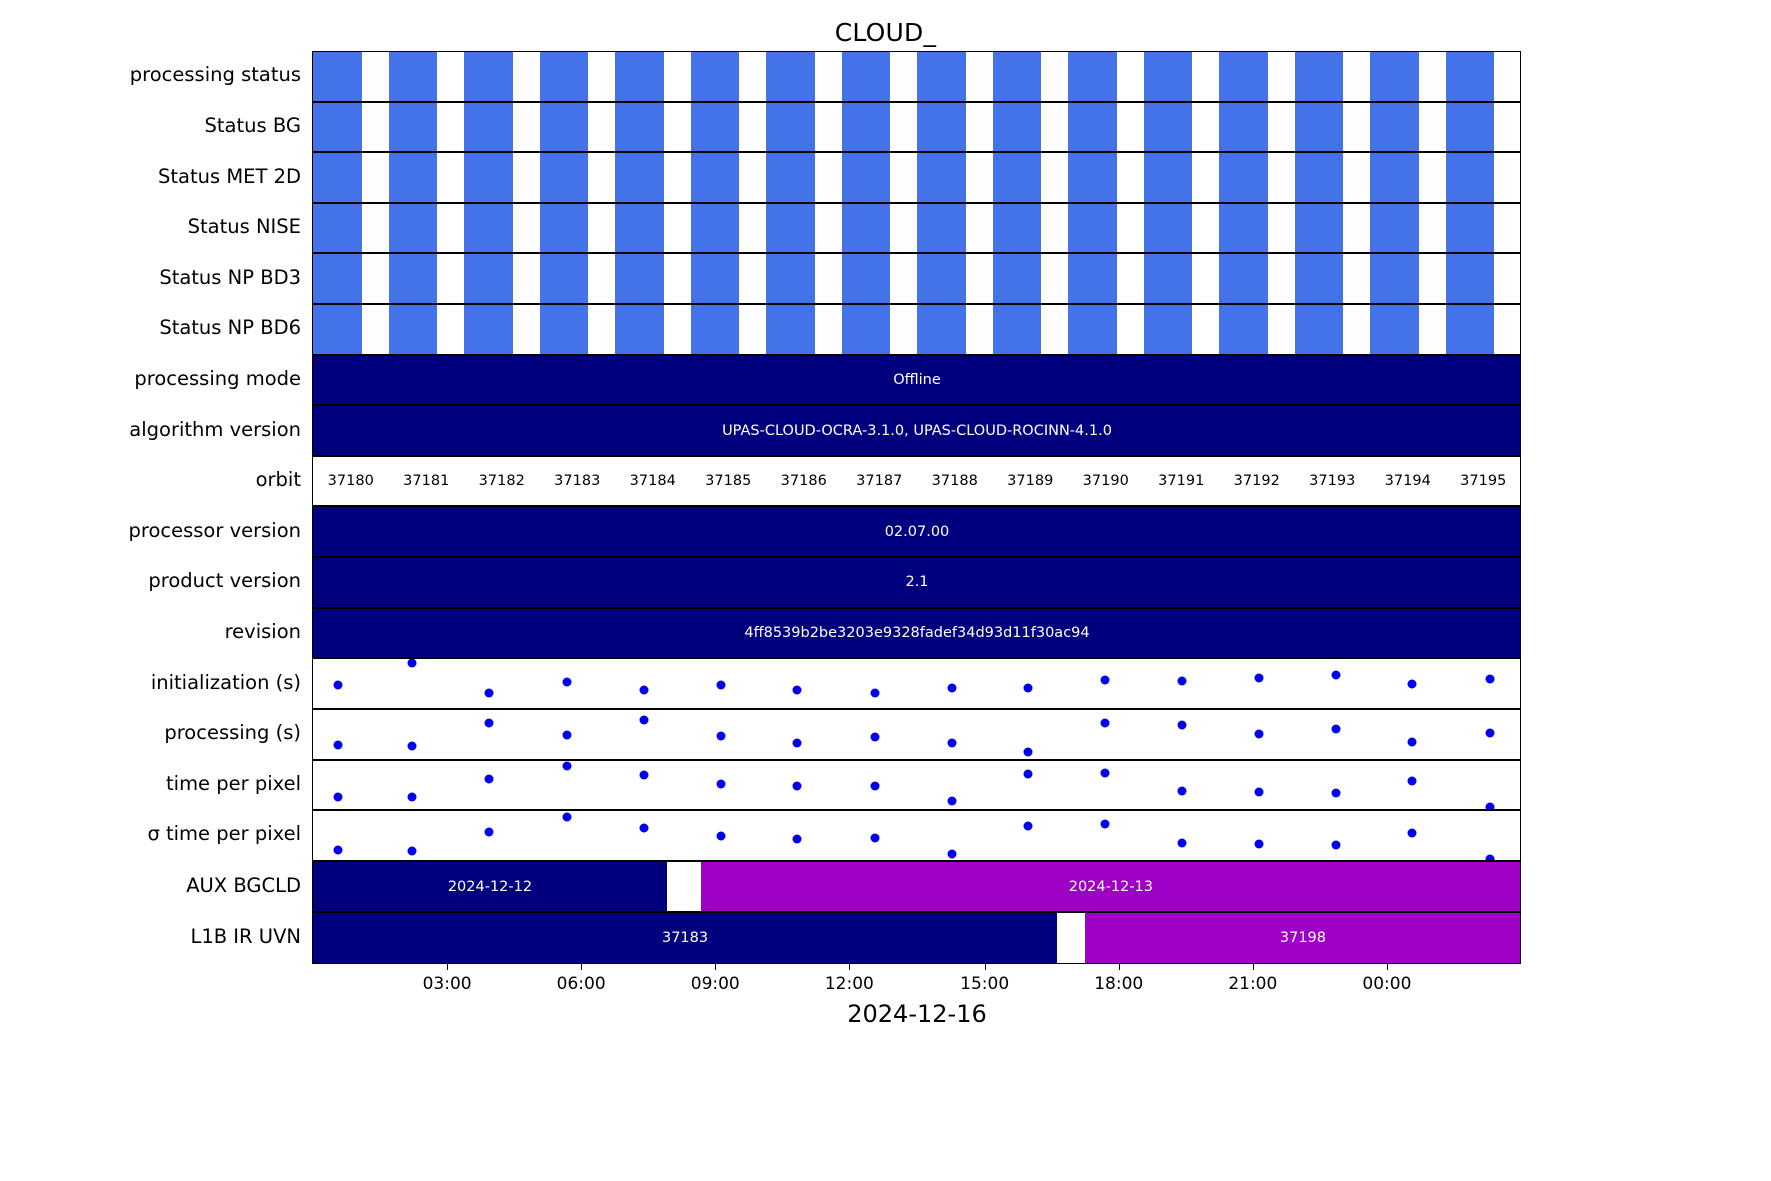 This screenshot has height=1181, width=1771. What do you see at coordinates (1483, 481) in the screenshot?
I see `orbit-label: 37195` at bounding box center [1483, 481].